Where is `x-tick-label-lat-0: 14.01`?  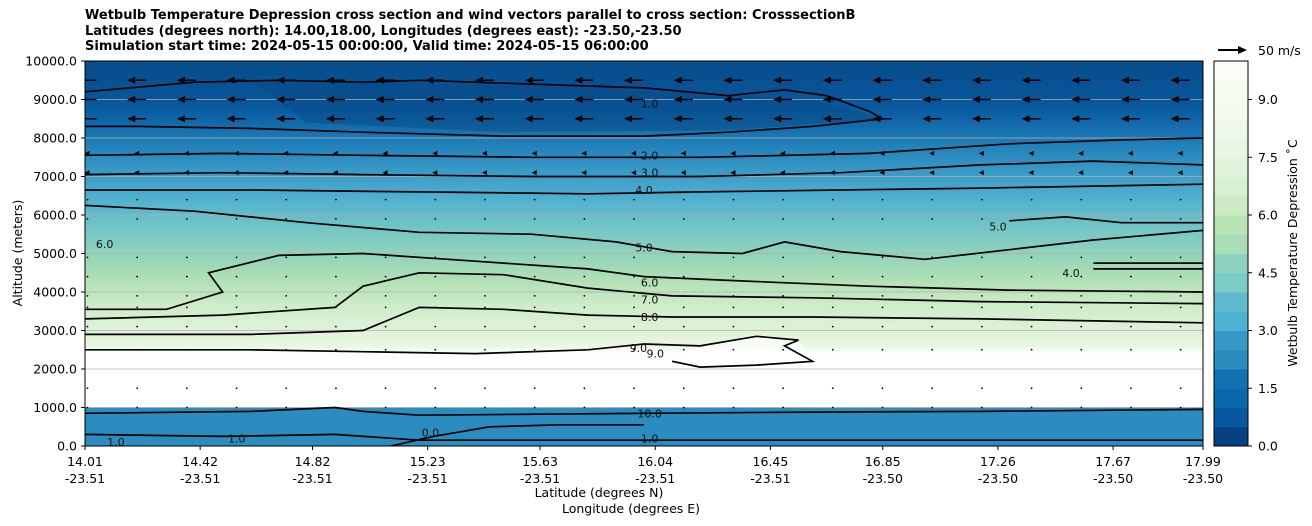
x-tick-label-lat-0: 14.01 is located at coordinates (85, 461).